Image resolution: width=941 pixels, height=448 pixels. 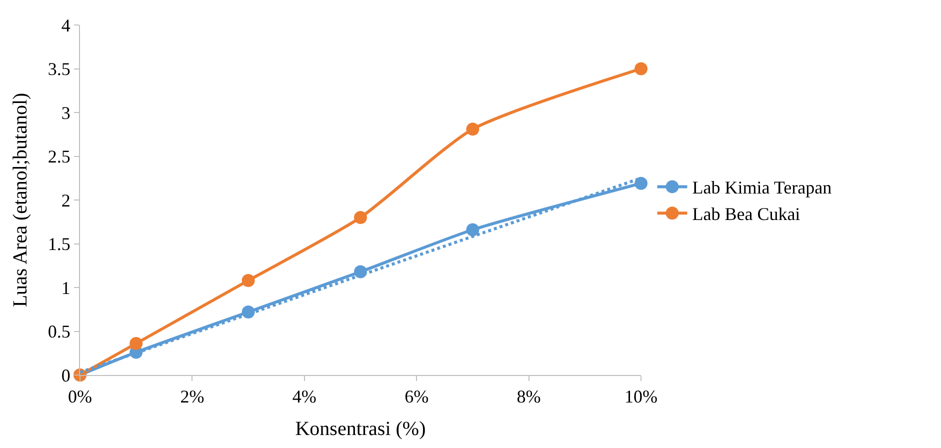 I want to click on x-tick-label: 8%, so click(x=528, y=396).